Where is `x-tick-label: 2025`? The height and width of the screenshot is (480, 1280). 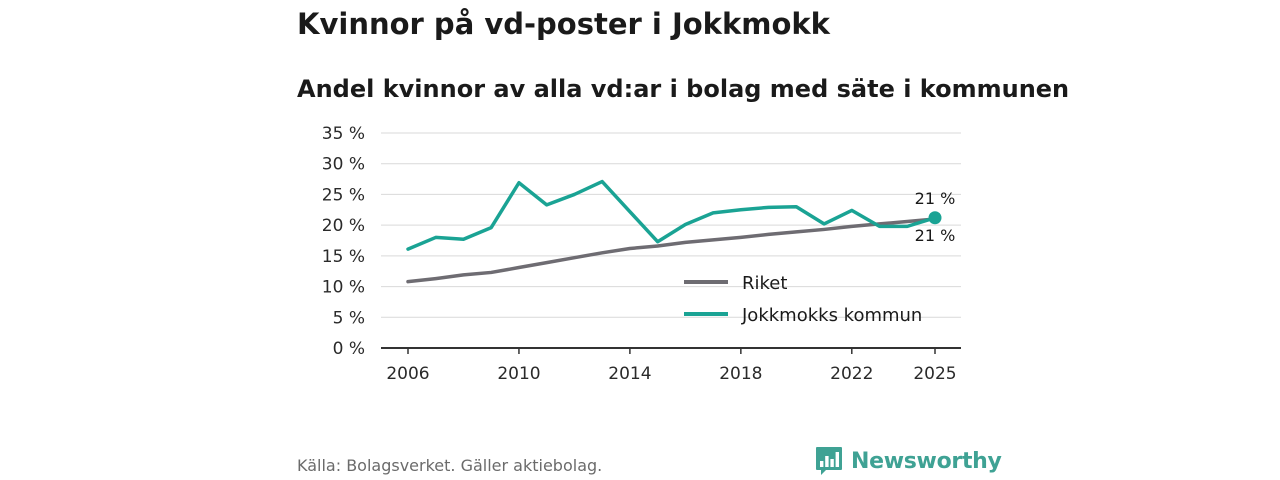
x-tick-label: 2025 is located at coordinates (934, 374).